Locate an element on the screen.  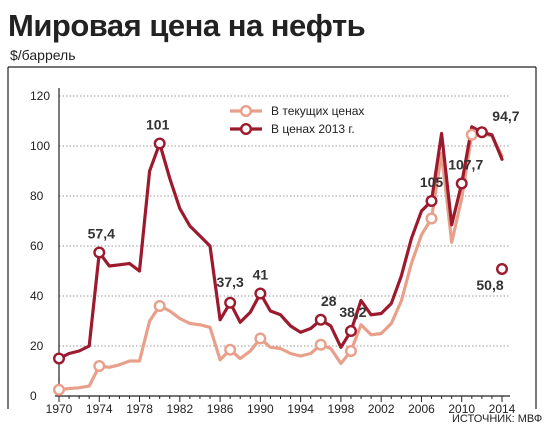
x-tick-label: 2010 is located at coordinates (461, 409).